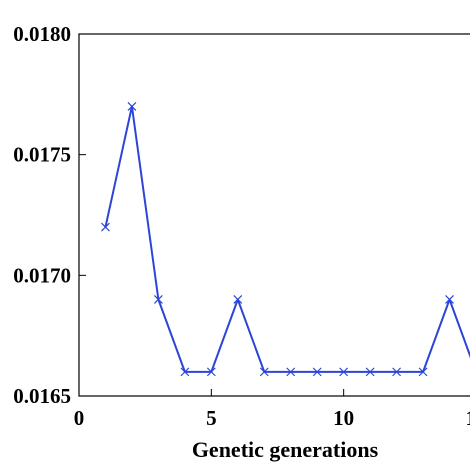 This screenshot has height=470, width=470. I want to click on x-tick-label: 5, so click(211, 418).